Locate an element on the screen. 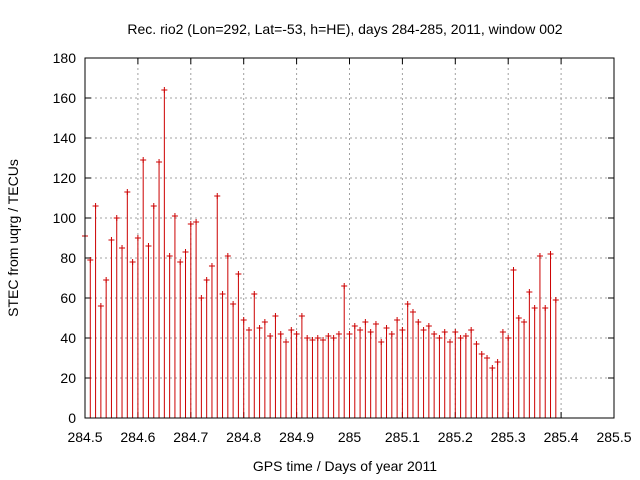  y-tick-labels: 0 20 40 60 80 100 120 140 160 180 is located at coordinates (65, 238).